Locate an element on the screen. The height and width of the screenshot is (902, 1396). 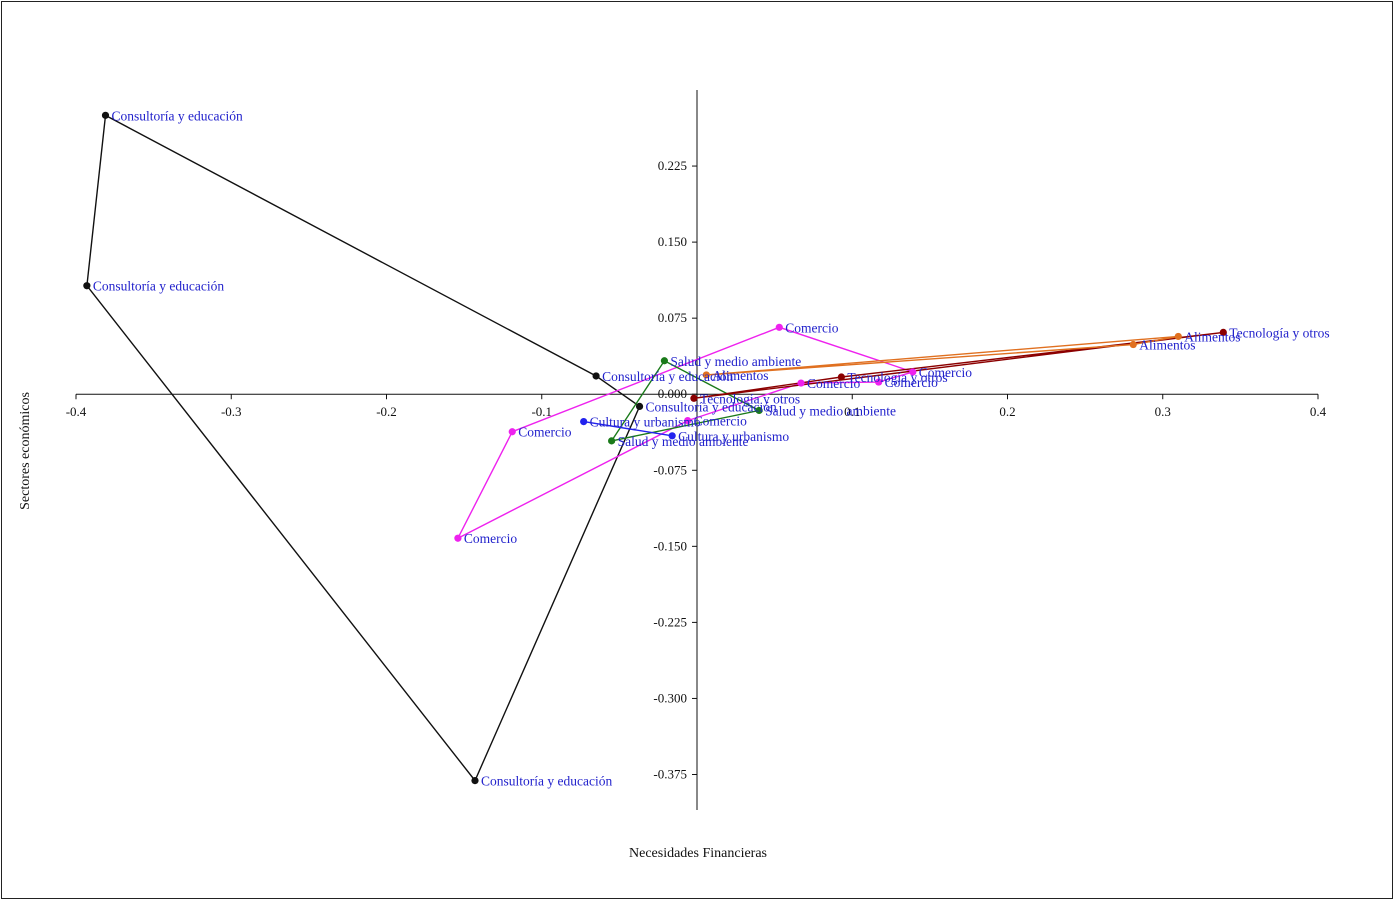
x-tick-label: -0.2 is located at coordinates (386, 411).